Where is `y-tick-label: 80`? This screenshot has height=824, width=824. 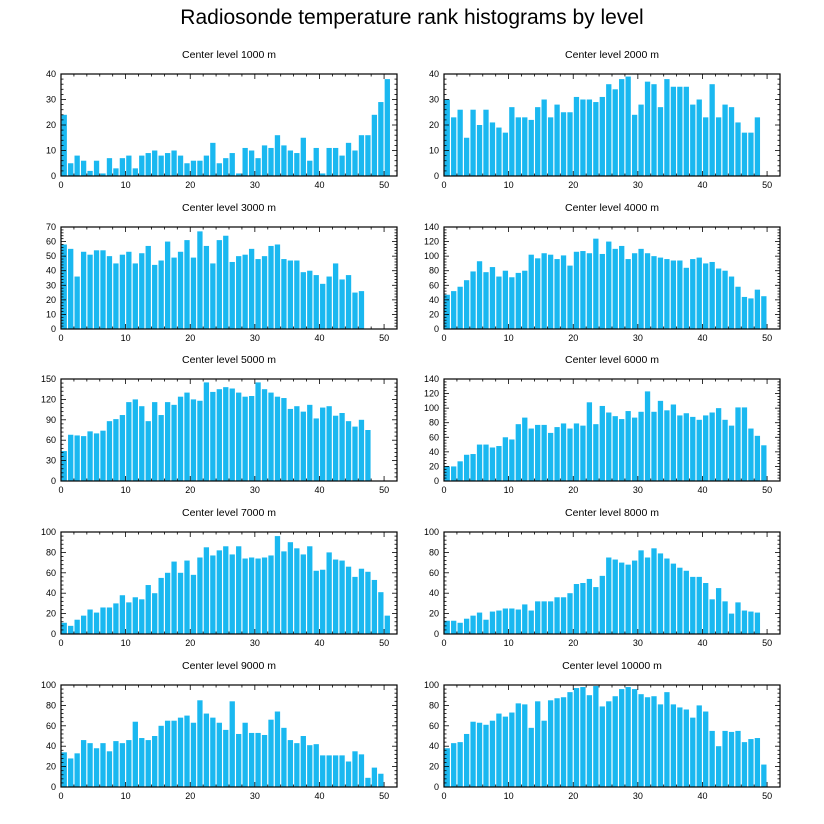 y-tick-label: 80 is located at coordinates (434, 705).